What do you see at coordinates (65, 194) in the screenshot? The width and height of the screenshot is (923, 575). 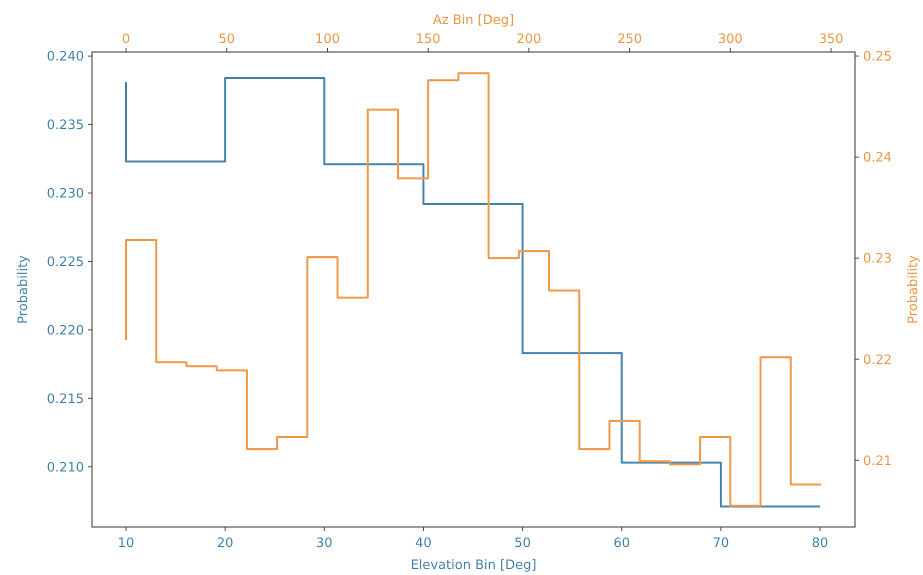 I see `y-tick-label: 0.230` at bounding box center [65, 194].